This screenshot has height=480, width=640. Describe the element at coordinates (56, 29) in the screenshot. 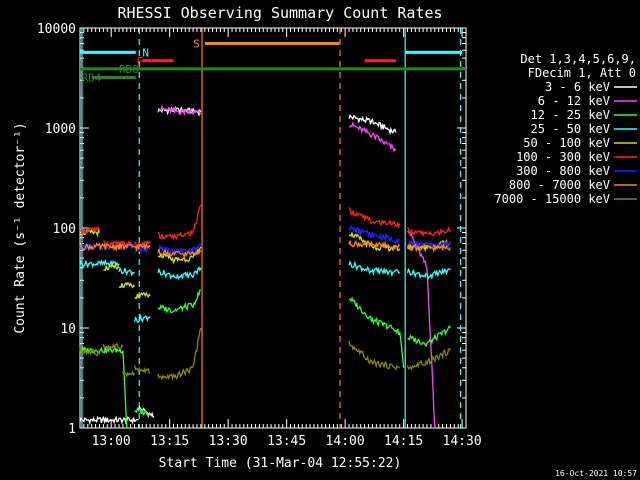

I see `y-tick-label: 10000` at that location.